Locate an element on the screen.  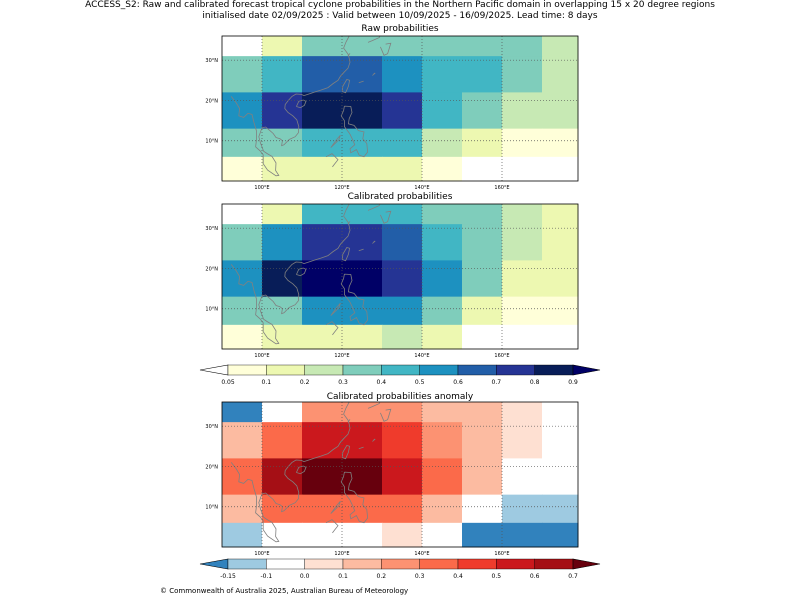
latitude-tick-label: 10°N is located at coordinates (211, 310).